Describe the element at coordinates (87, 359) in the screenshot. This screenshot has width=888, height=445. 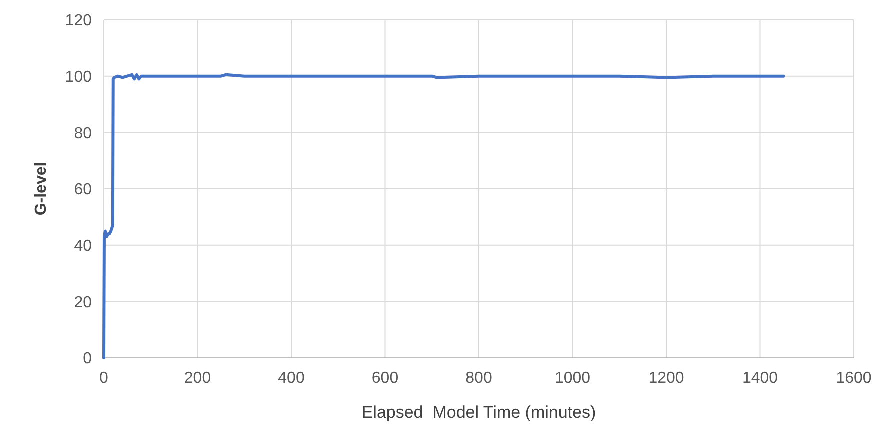
I see `y-tick-label: 0` at that location.